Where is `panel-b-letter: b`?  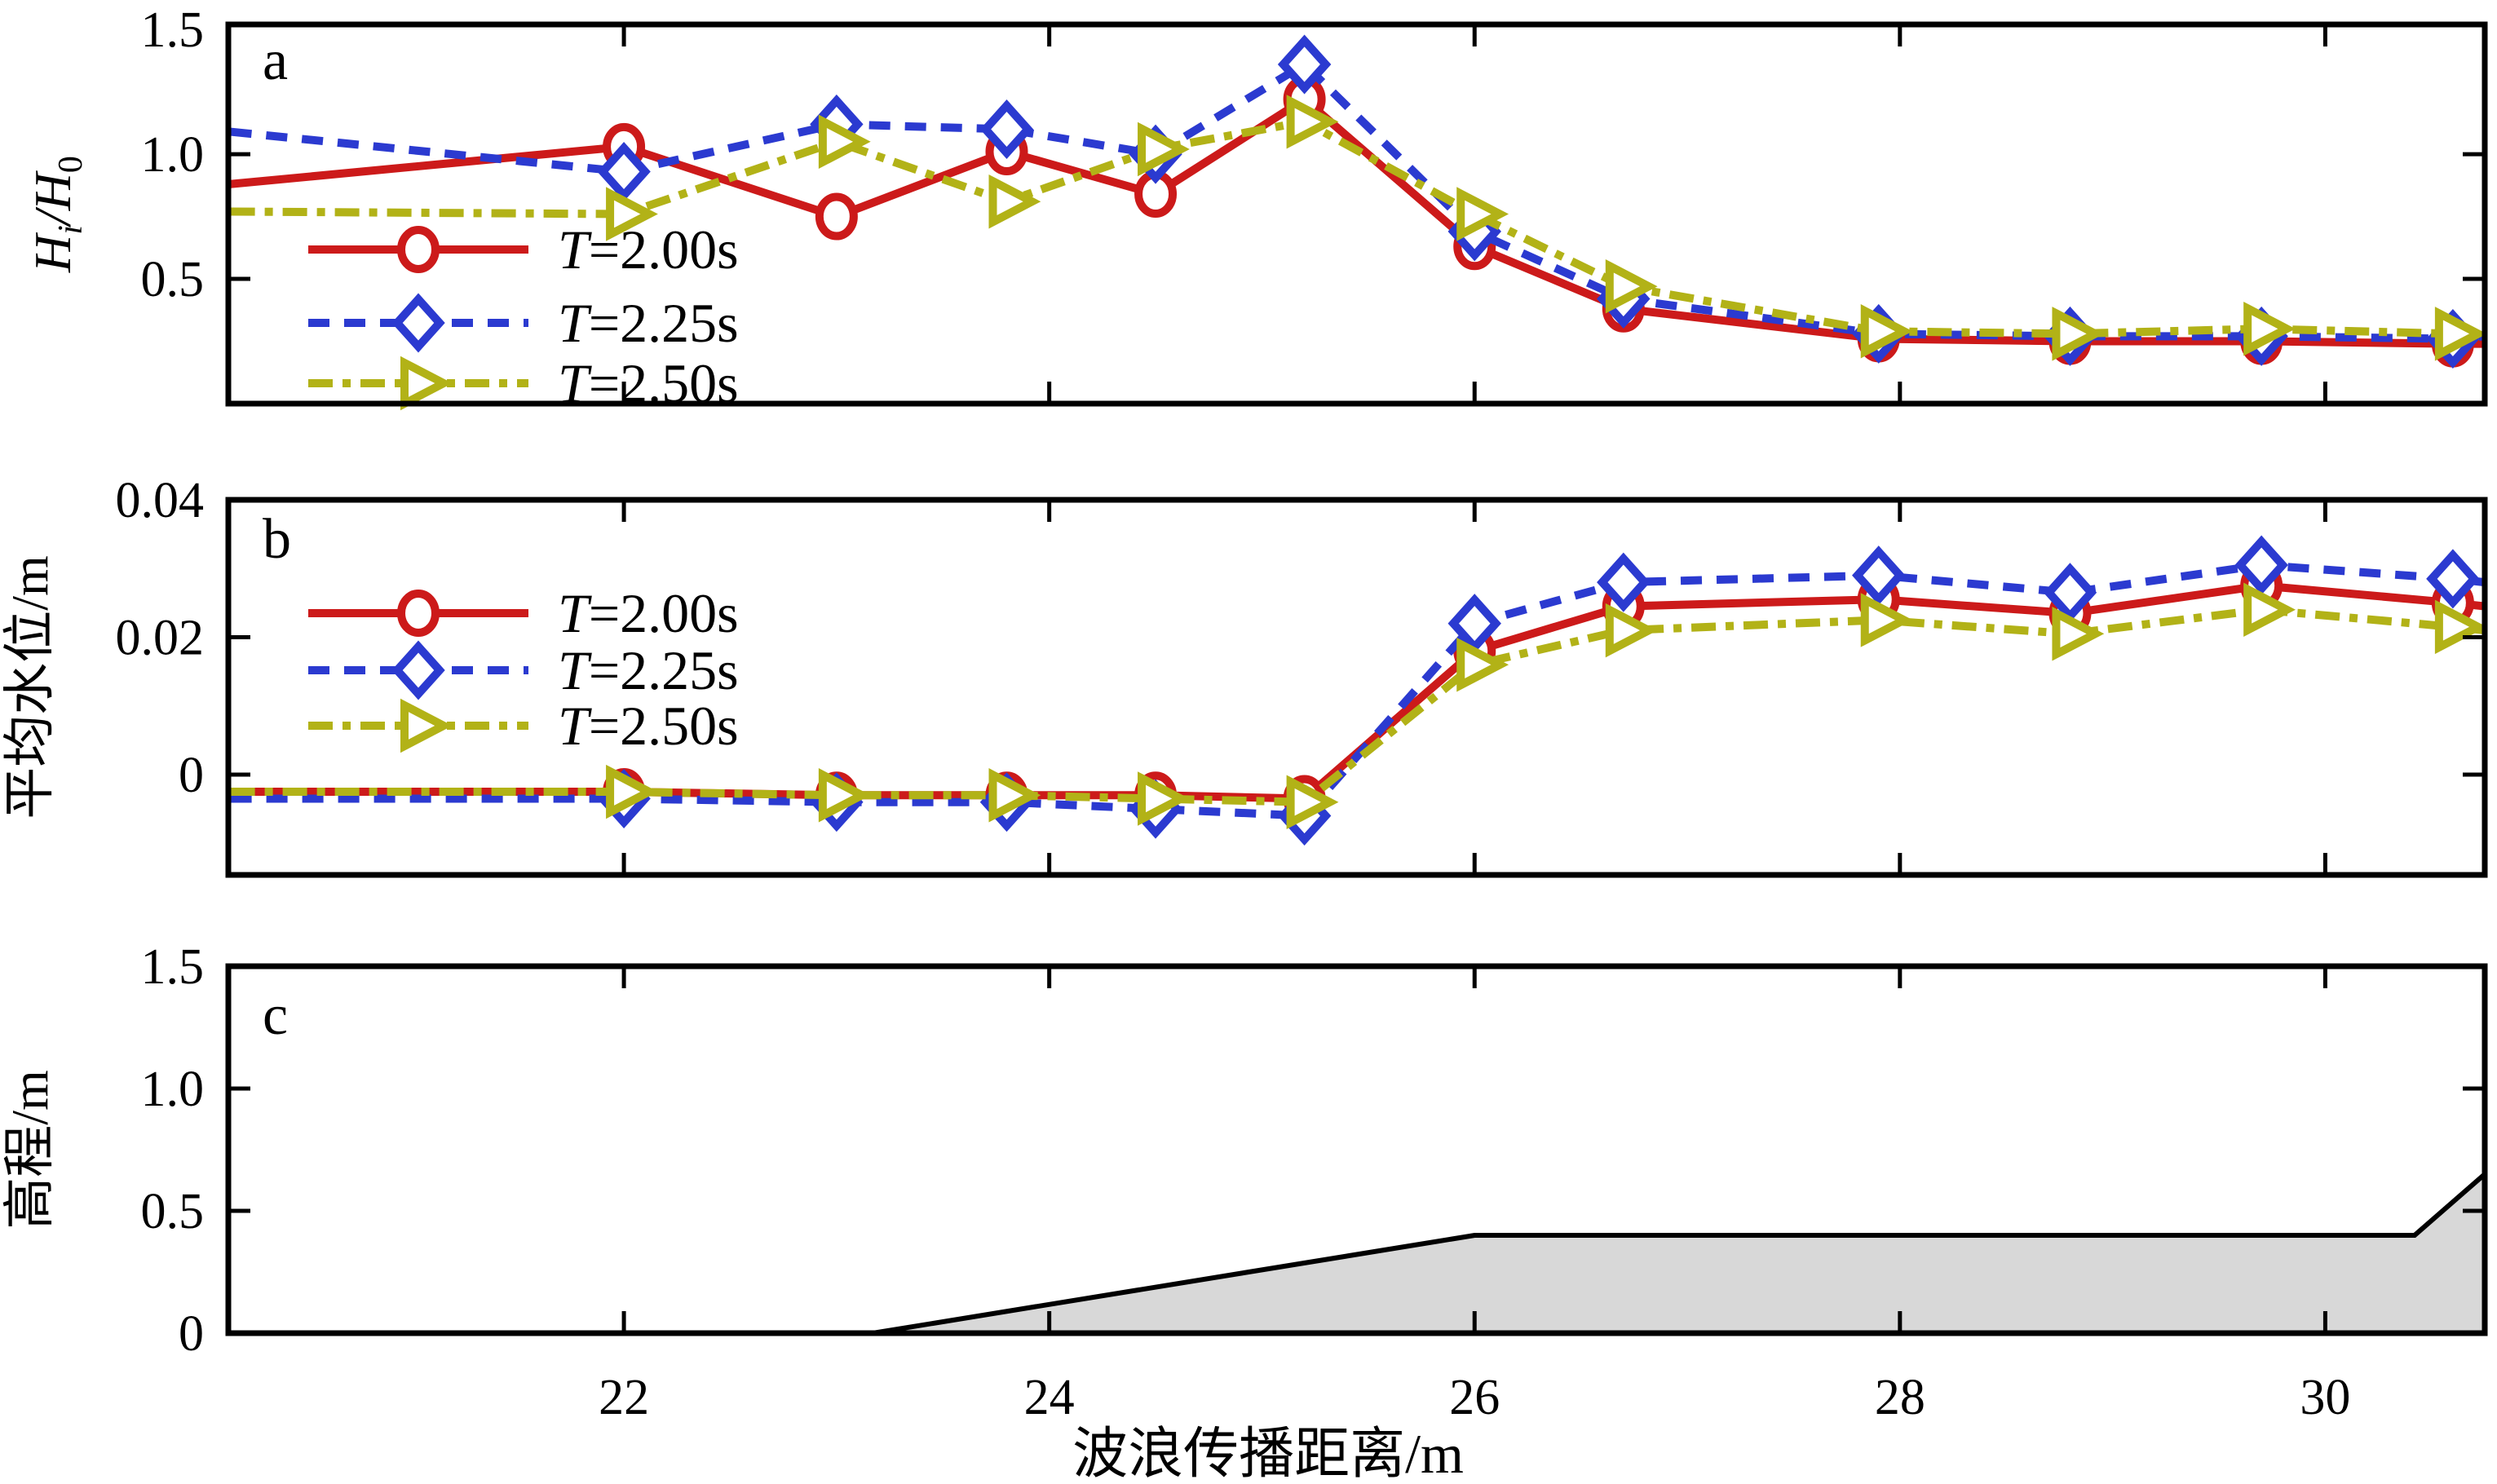
panel-b-letter: b is located at coordinates (277, 539).